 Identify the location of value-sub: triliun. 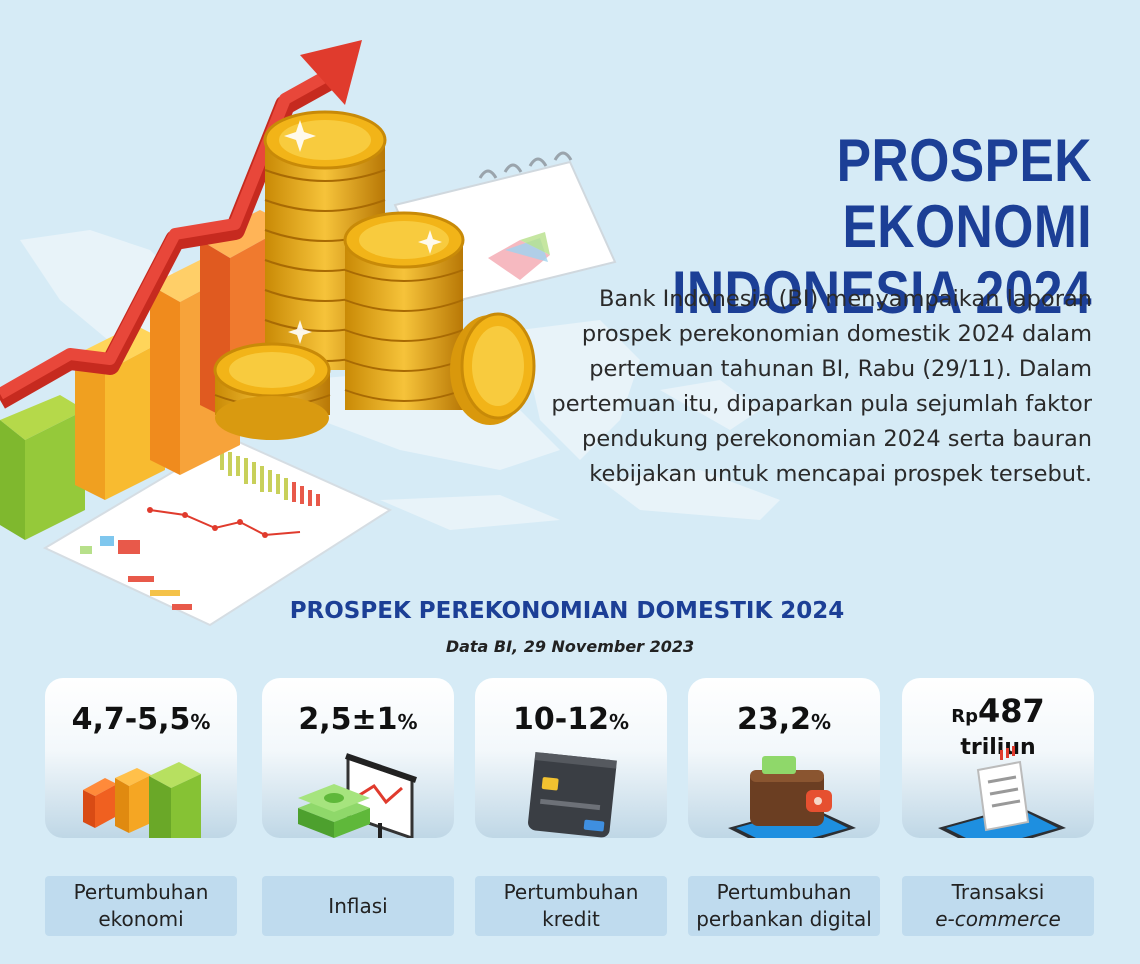
(998, 747).